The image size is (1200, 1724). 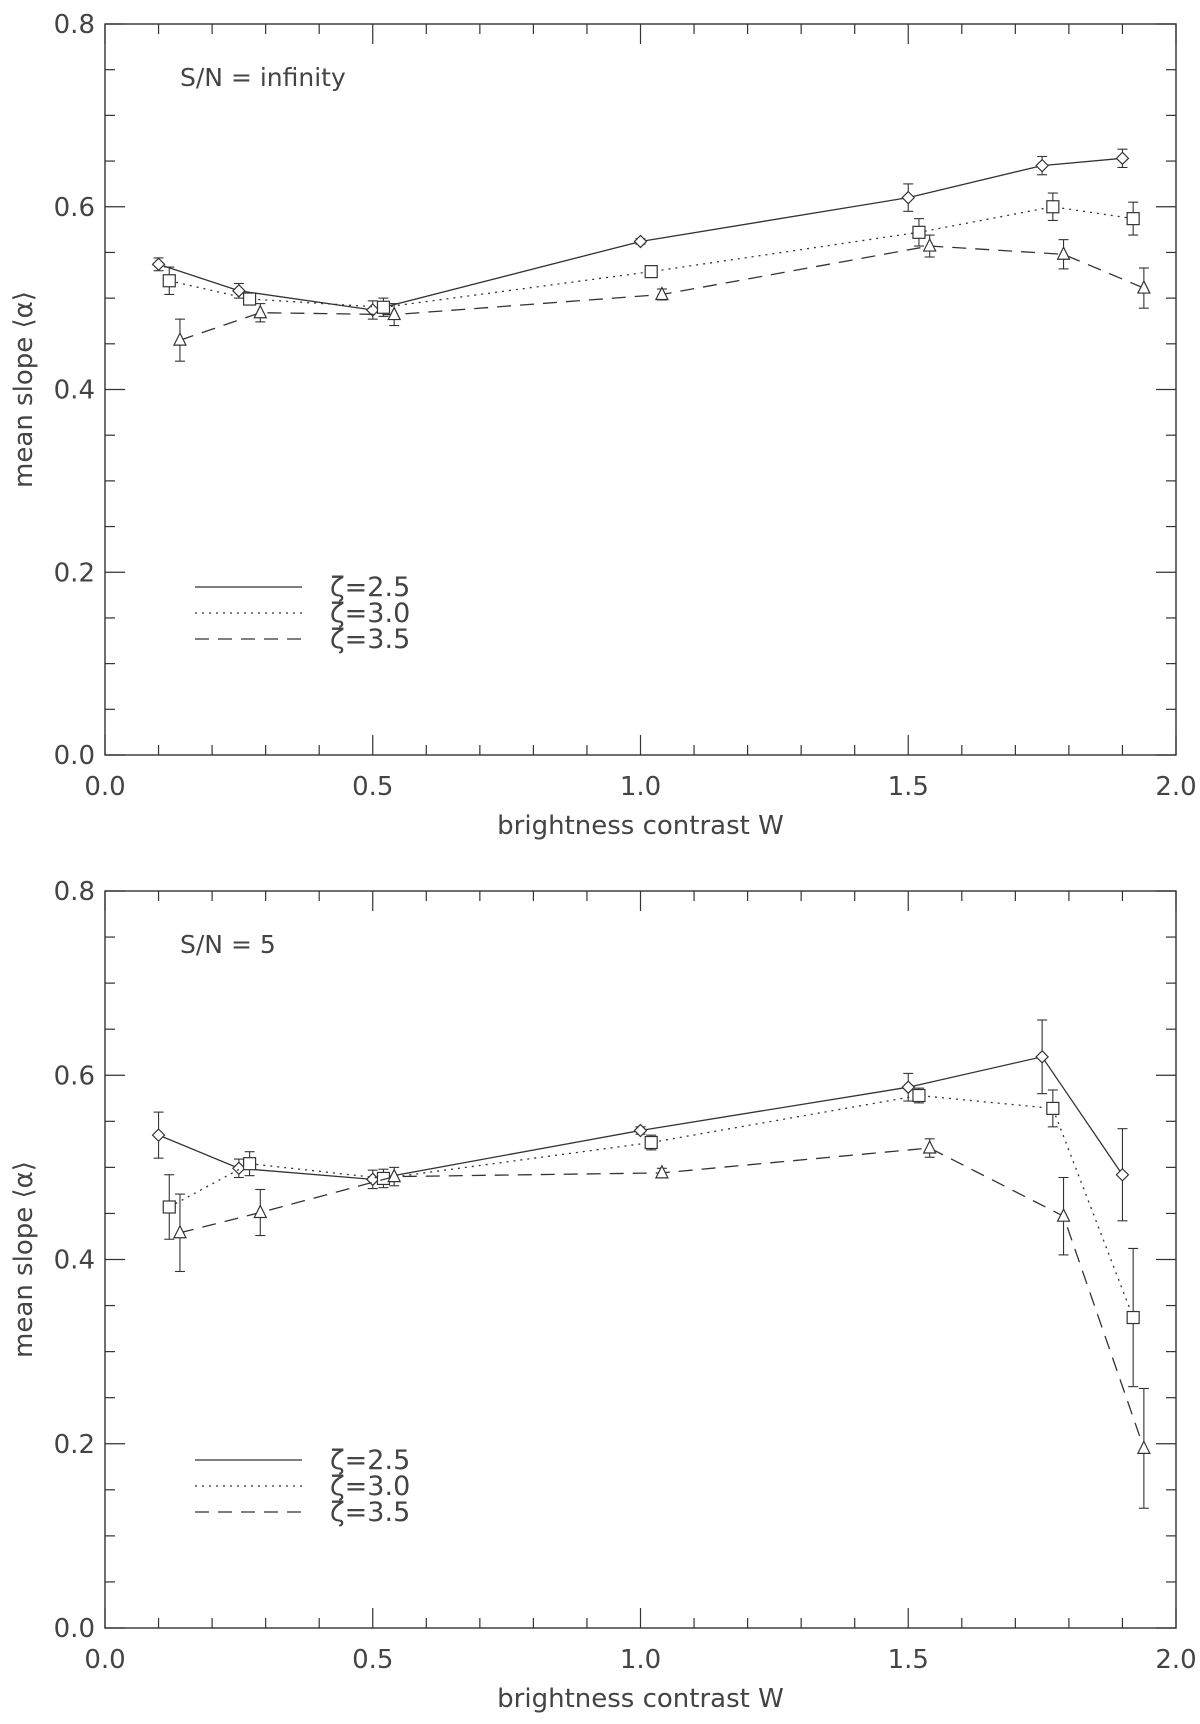 What do you see at coordinates (228, 944) in the screenshot?
I see `sn-annotation: S/N = 5` at bounding box center [228, 944].